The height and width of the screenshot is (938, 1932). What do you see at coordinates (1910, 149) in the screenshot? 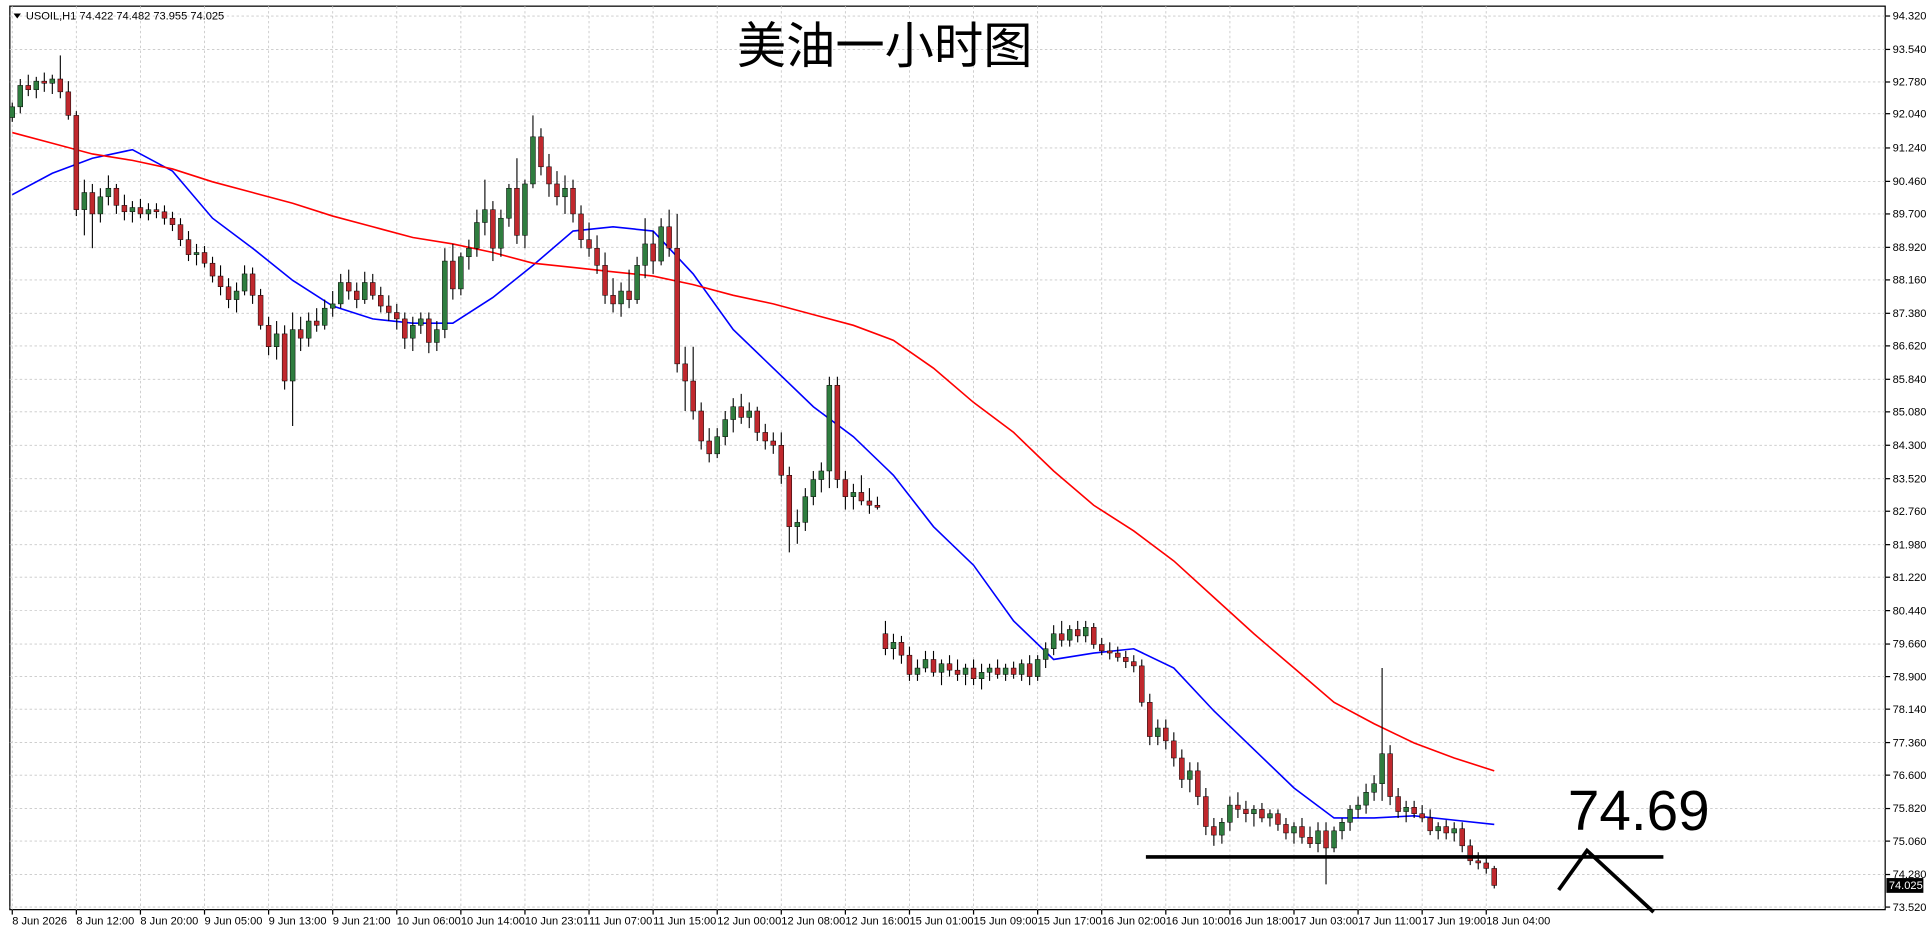
I see `y-tick-label: 91.240` at bounding box center [1910, 149].